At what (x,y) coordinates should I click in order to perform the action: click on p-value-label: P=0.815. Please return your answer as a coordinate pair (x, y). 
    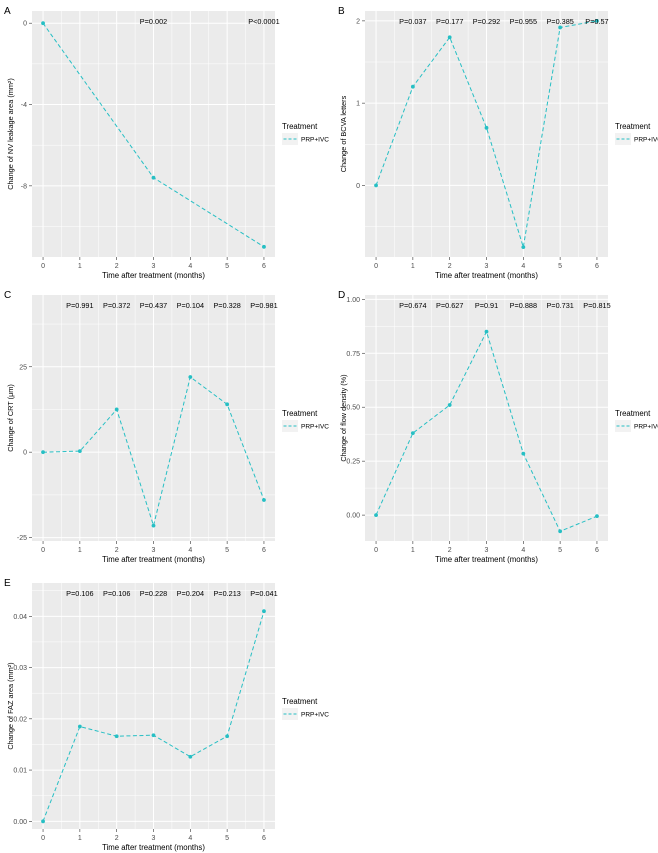
    Looking at the image, I should click on (596, 305).